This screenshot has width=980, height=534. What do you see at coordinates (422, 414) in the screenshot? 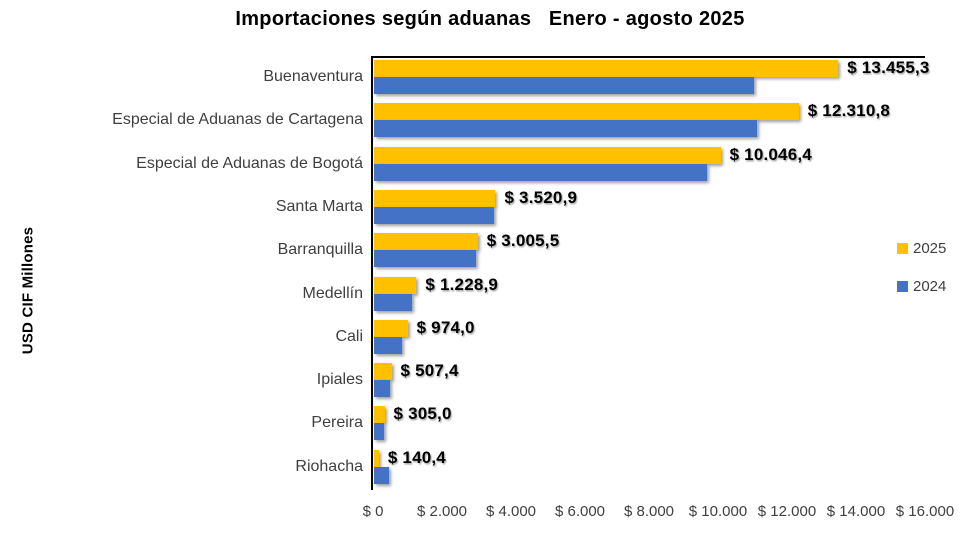
I see `value-label: $ 305,0` at bounding box center [422, 414].